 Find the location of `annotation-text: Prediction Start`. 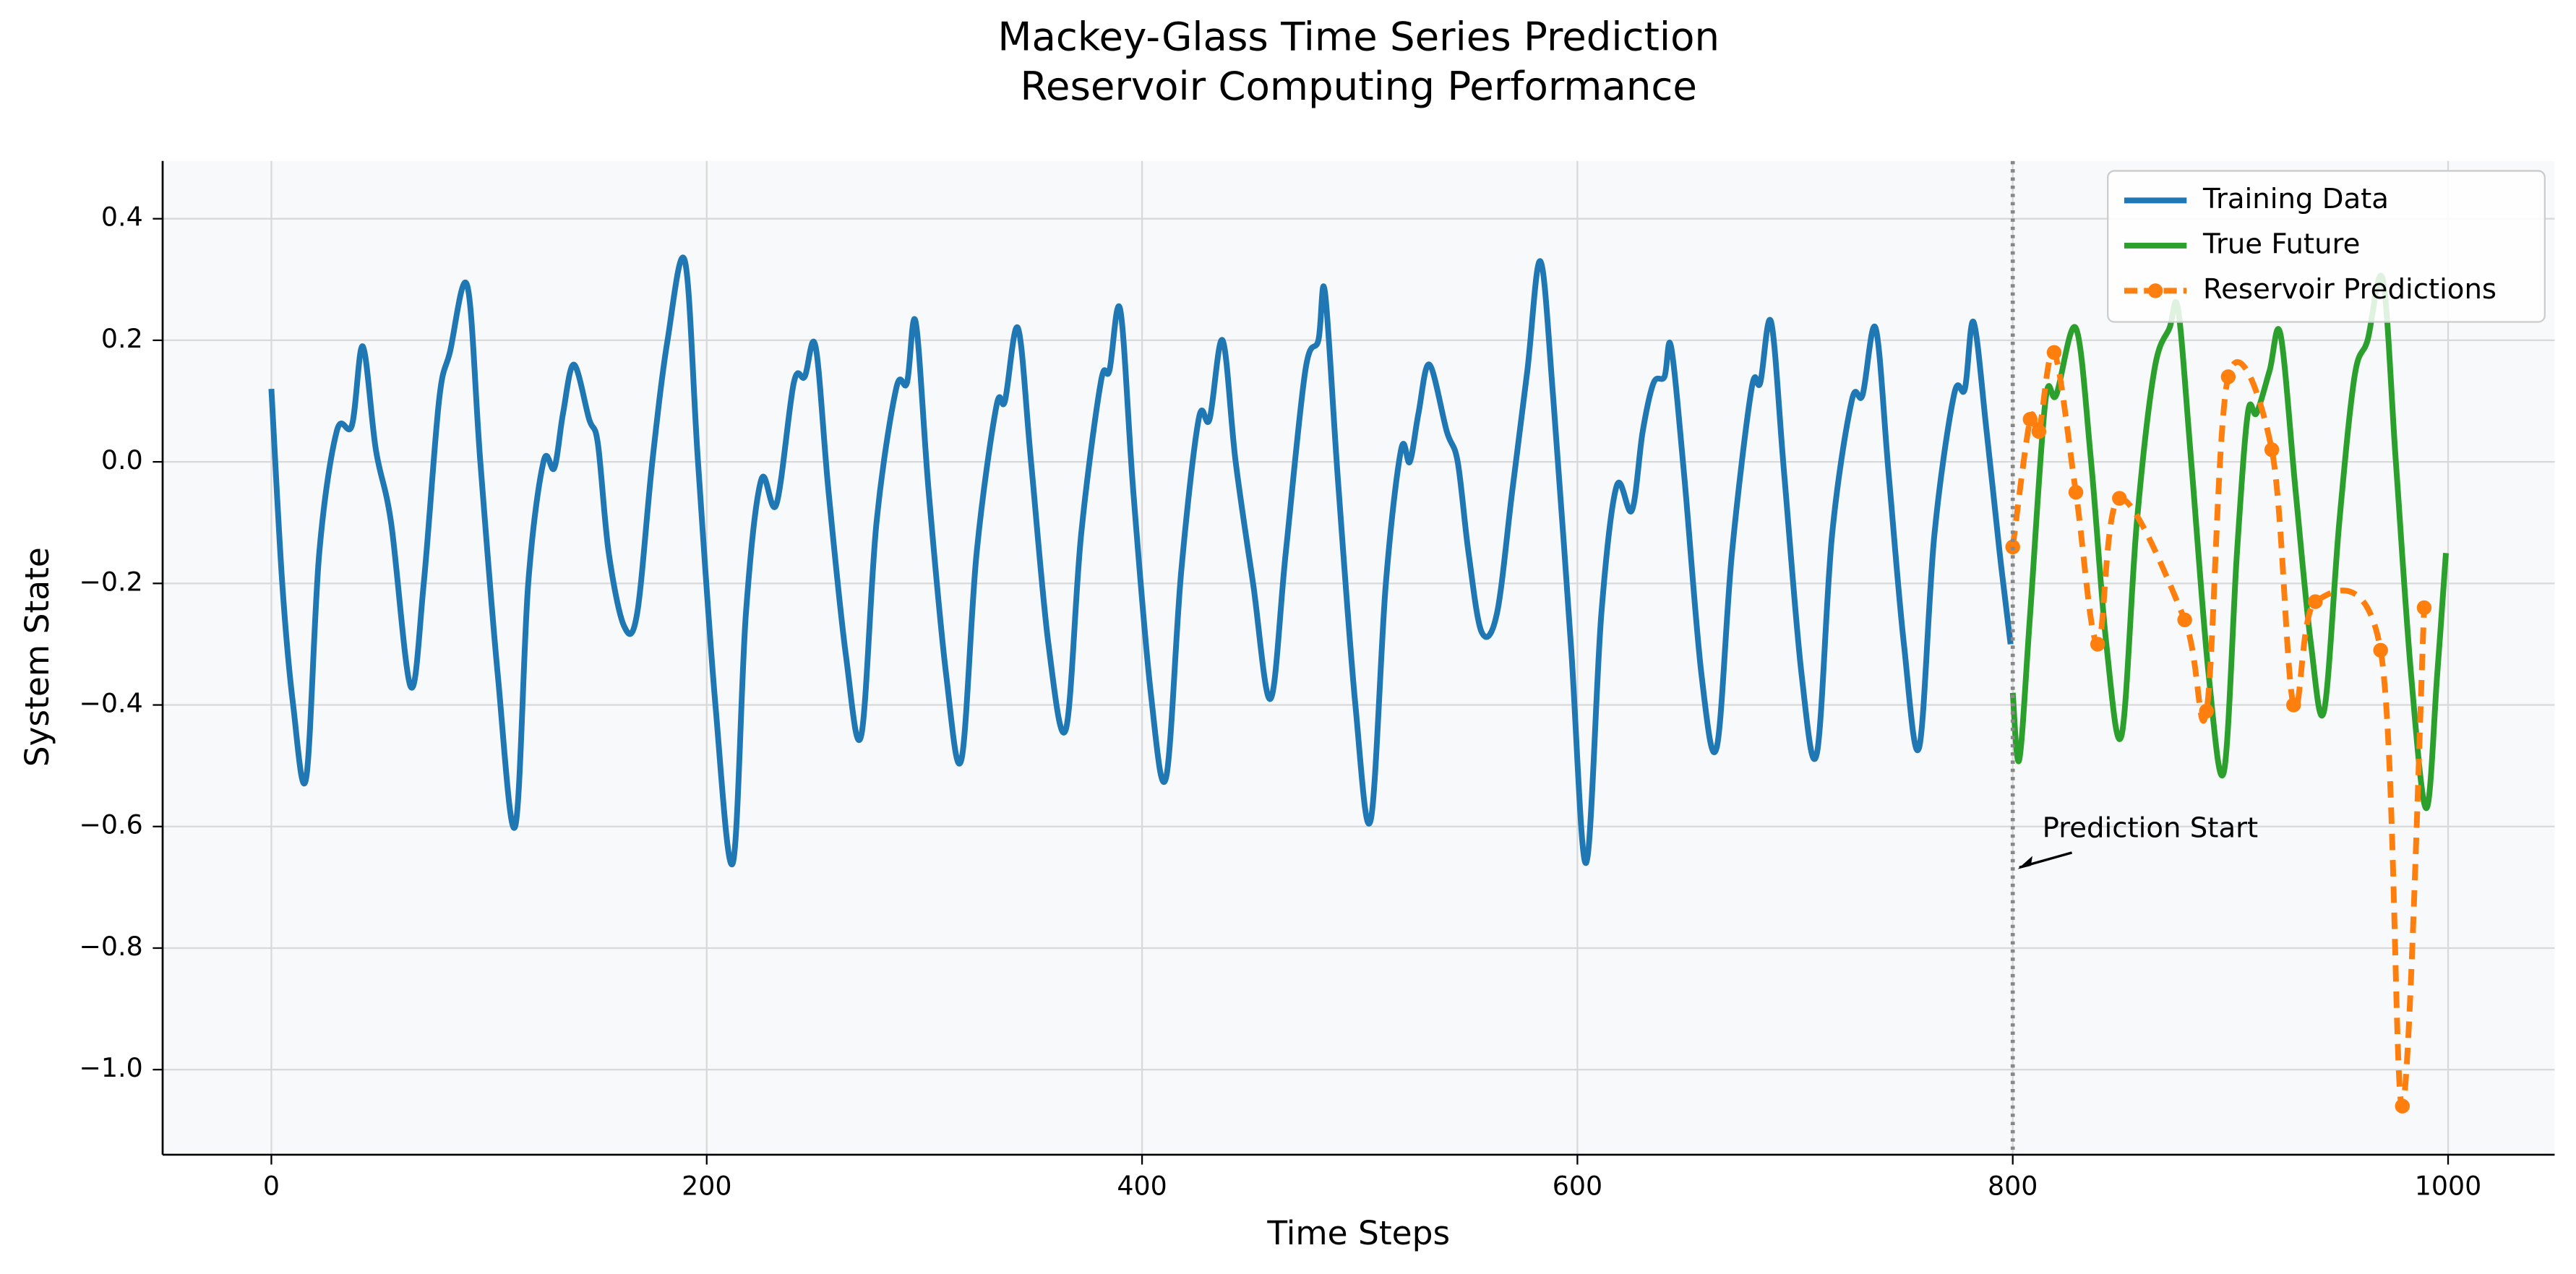

annotation-text: Prediction Start is located at coordinates (2151, 828).